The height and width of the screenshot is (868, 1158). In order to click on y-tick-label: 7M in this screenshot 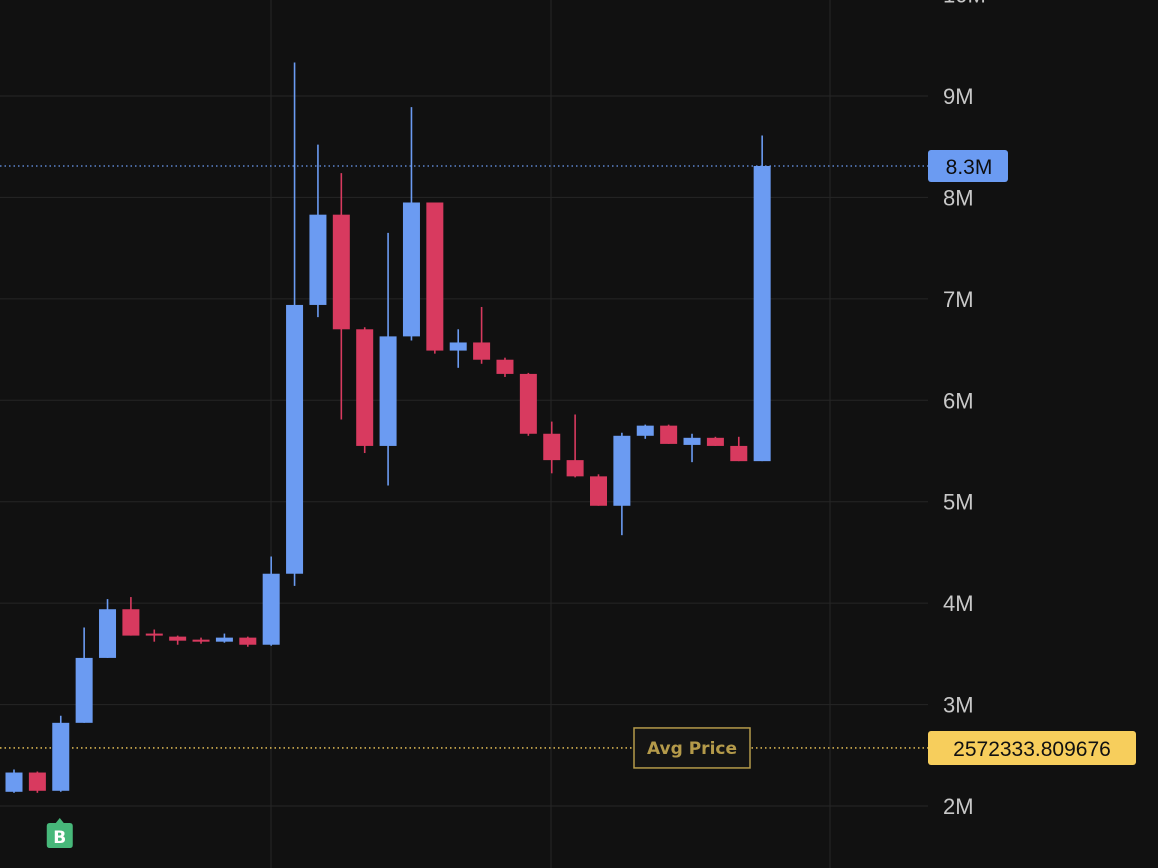, I will do `click(958, 299)`.